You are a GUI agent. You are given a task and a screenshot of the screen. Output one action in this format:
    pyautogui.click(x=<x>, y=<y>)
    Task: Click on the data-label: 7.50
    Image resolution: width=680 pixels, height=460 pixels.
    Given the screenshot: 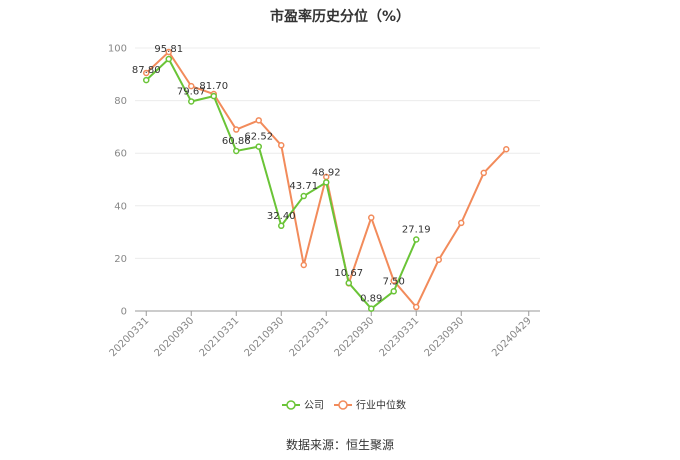 What is the action you would take?
    pyautogui.click(x=394, y=281)
    